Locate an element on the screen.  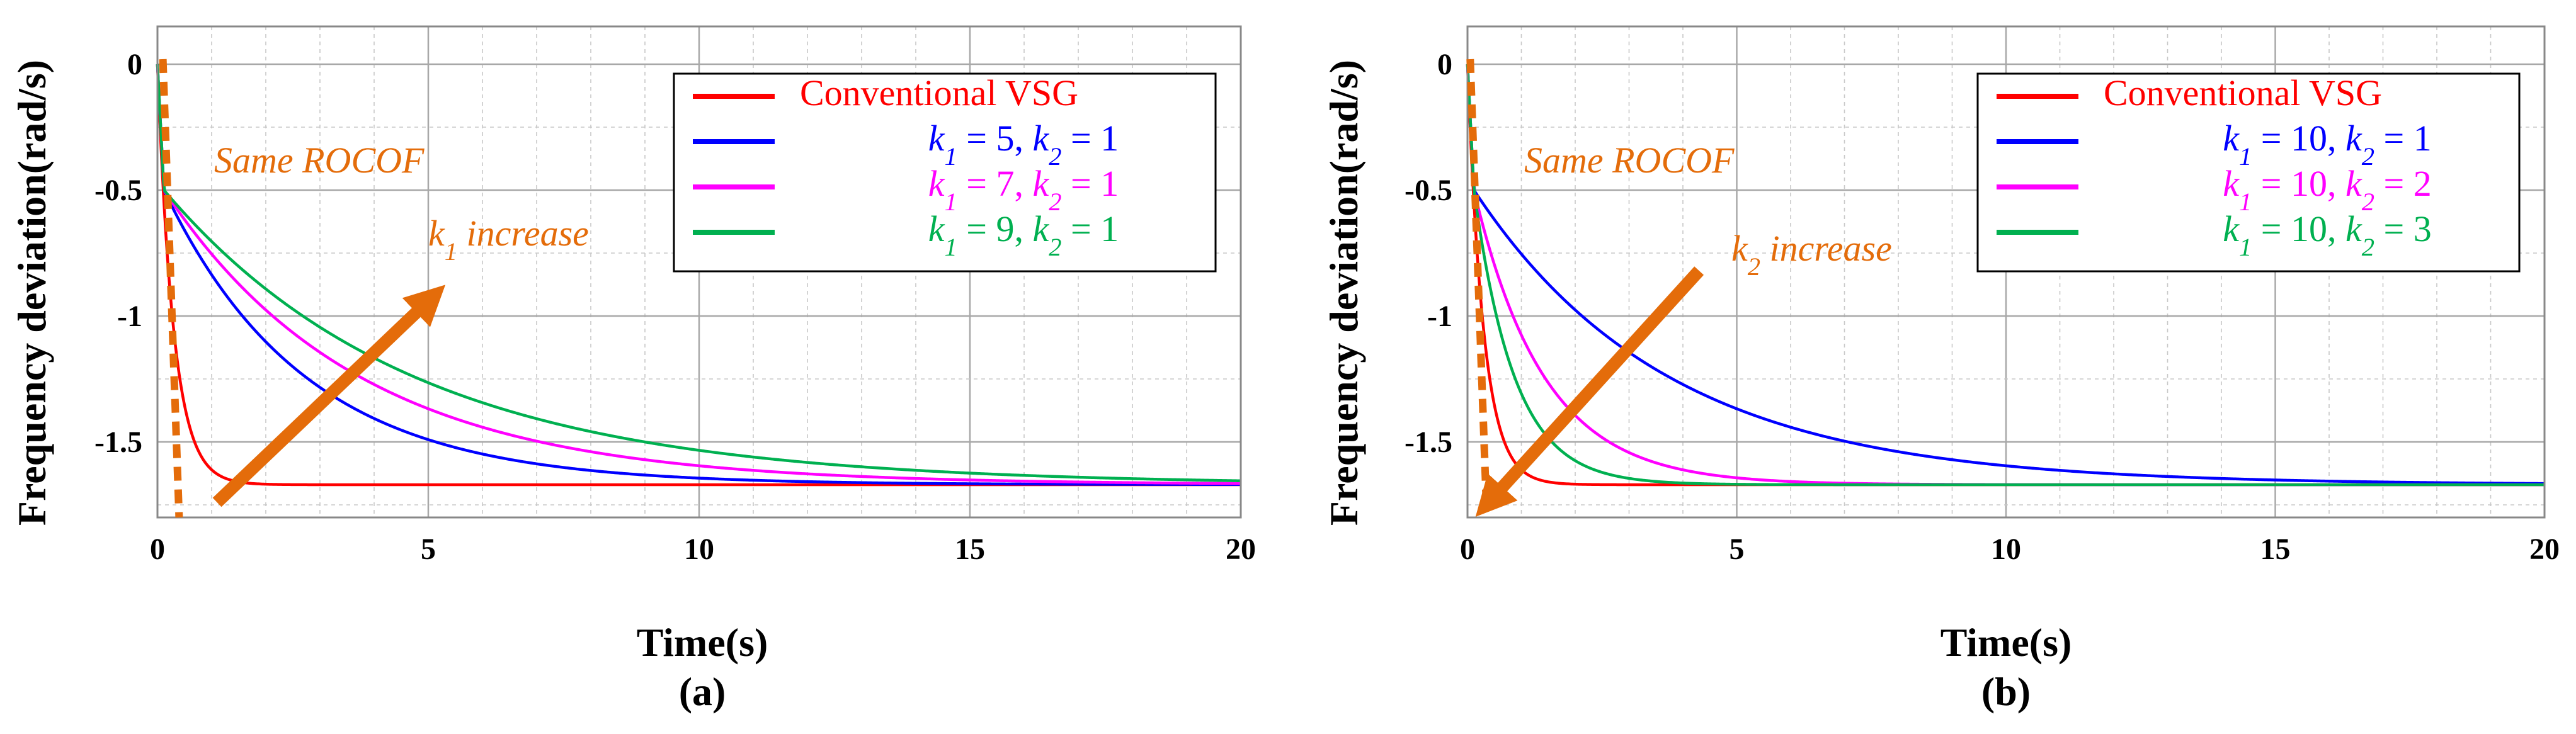
legend-entry: k1 = 7, k2 = 1 is located at coordinates (1023, 189).